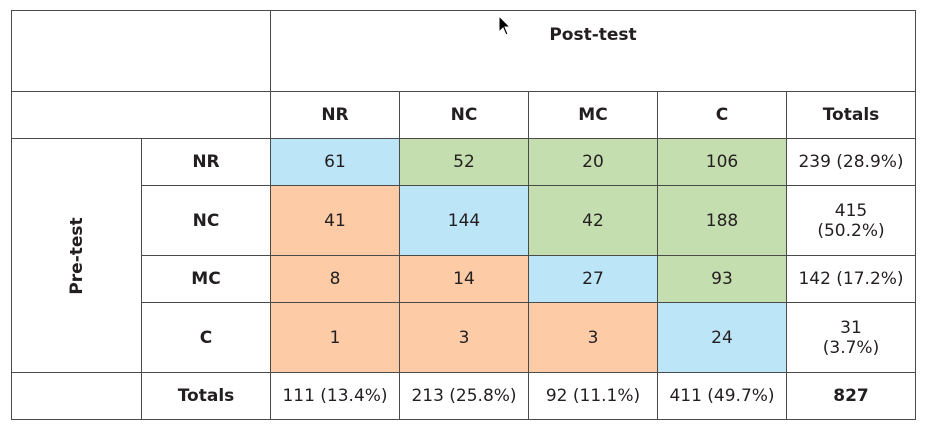 This screenshot has height=430, width=930. What do you see at coordinates (335, 220) in the screenshot?
I see `cell-nc-nr: 41` at bounding box center [335, 220].